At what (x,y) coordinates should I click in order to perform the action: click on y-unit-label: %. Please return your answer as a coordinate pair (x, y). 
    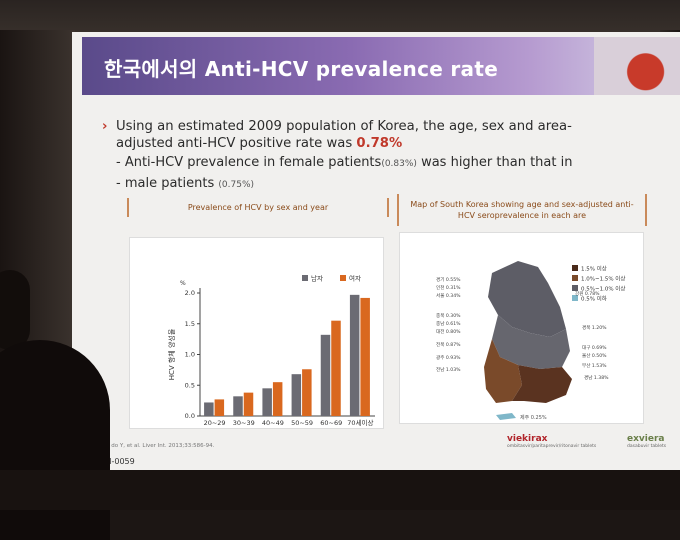
    Looking at the image, I should click on (183, 283).